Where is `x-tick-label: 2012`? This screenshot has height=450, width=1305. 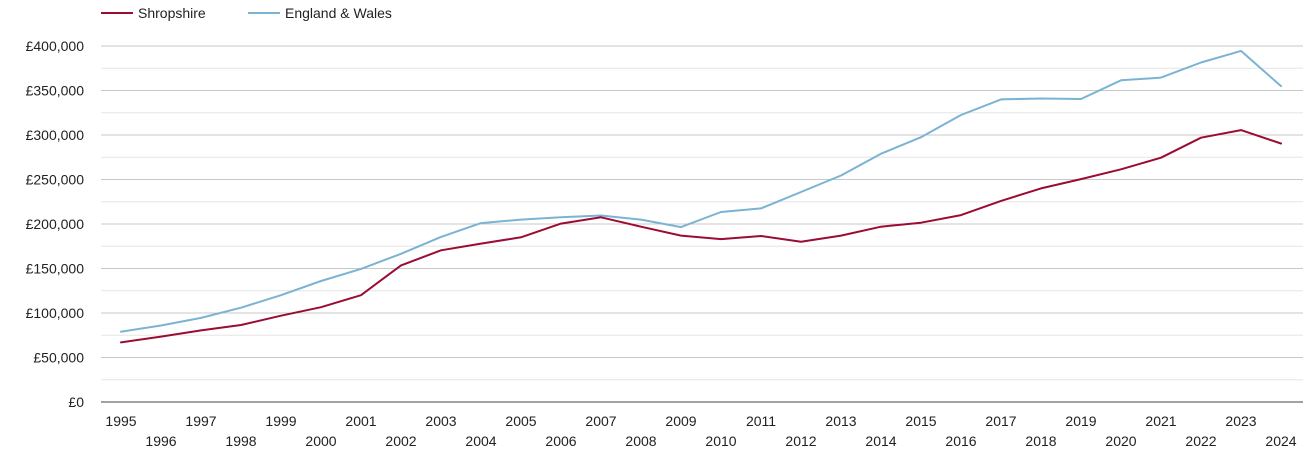 x-tick-label: 2012 is located at coordinates (800, 441).